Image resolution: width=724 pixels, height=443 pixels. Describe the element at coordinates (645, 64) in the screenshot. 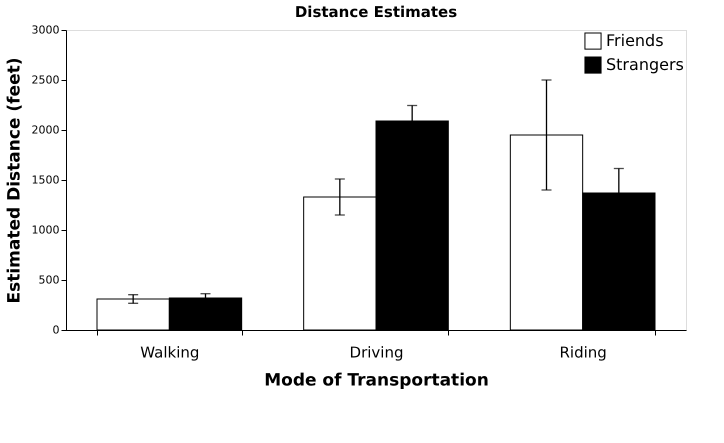

I see `legend-label: Strangers` at that location.